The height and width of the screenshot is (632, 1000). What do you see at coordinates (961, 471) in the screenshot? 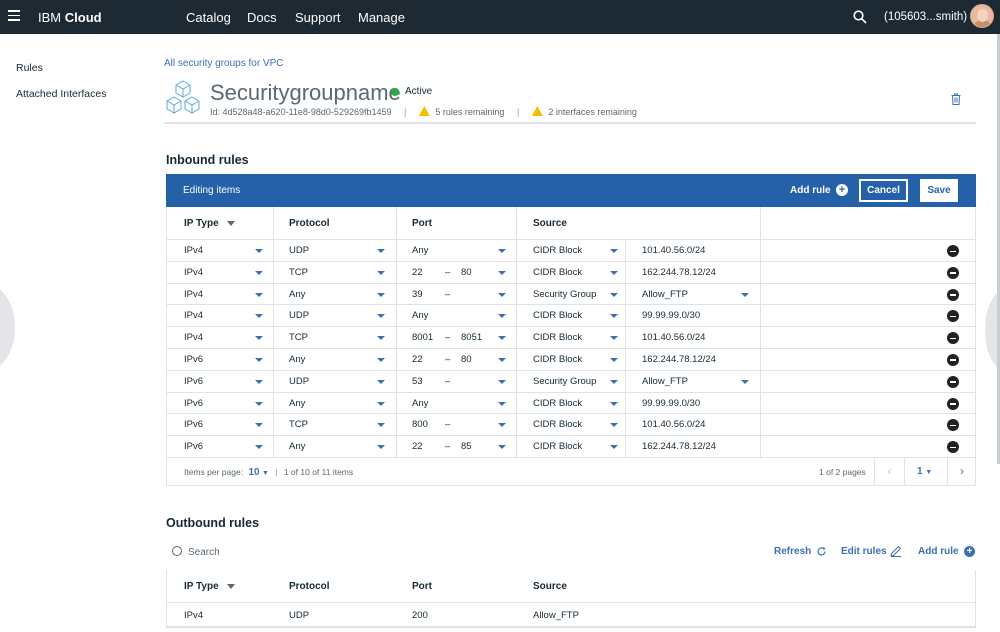
I see `chevron-right-icon: ›` at bounding box center [961, 471].